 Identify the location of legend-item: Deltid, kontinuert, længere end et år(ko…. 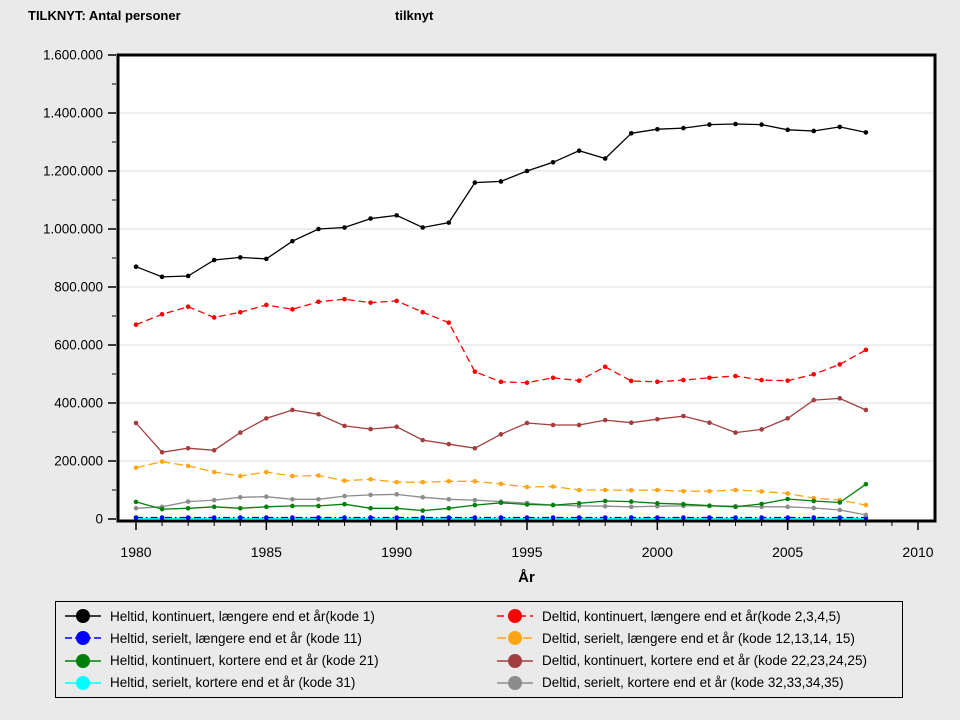
(696, 616).